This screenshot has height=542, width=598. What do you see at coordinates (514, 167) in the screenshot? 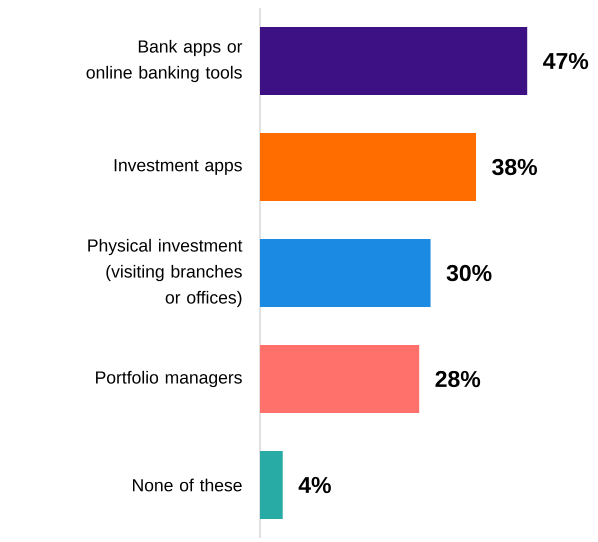
I see `data-label: 38%` at bounding box center [514, 167].